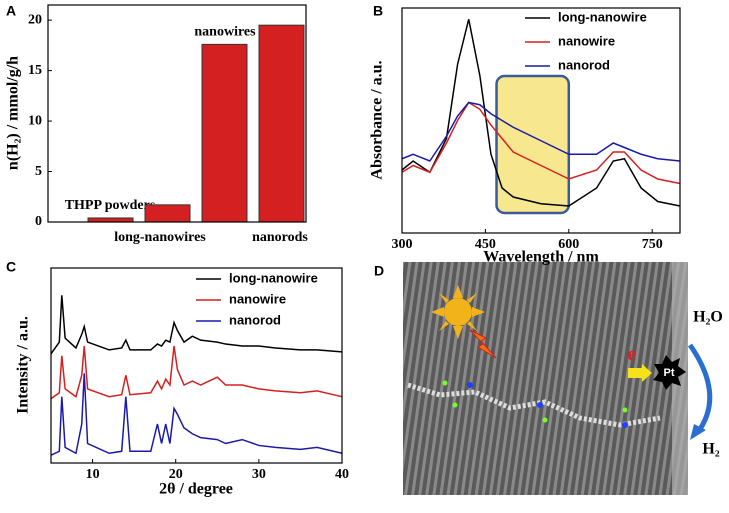 The width and height of the screenshot is (729, 513). I want to click on panel-label: A, so click(11, 11).